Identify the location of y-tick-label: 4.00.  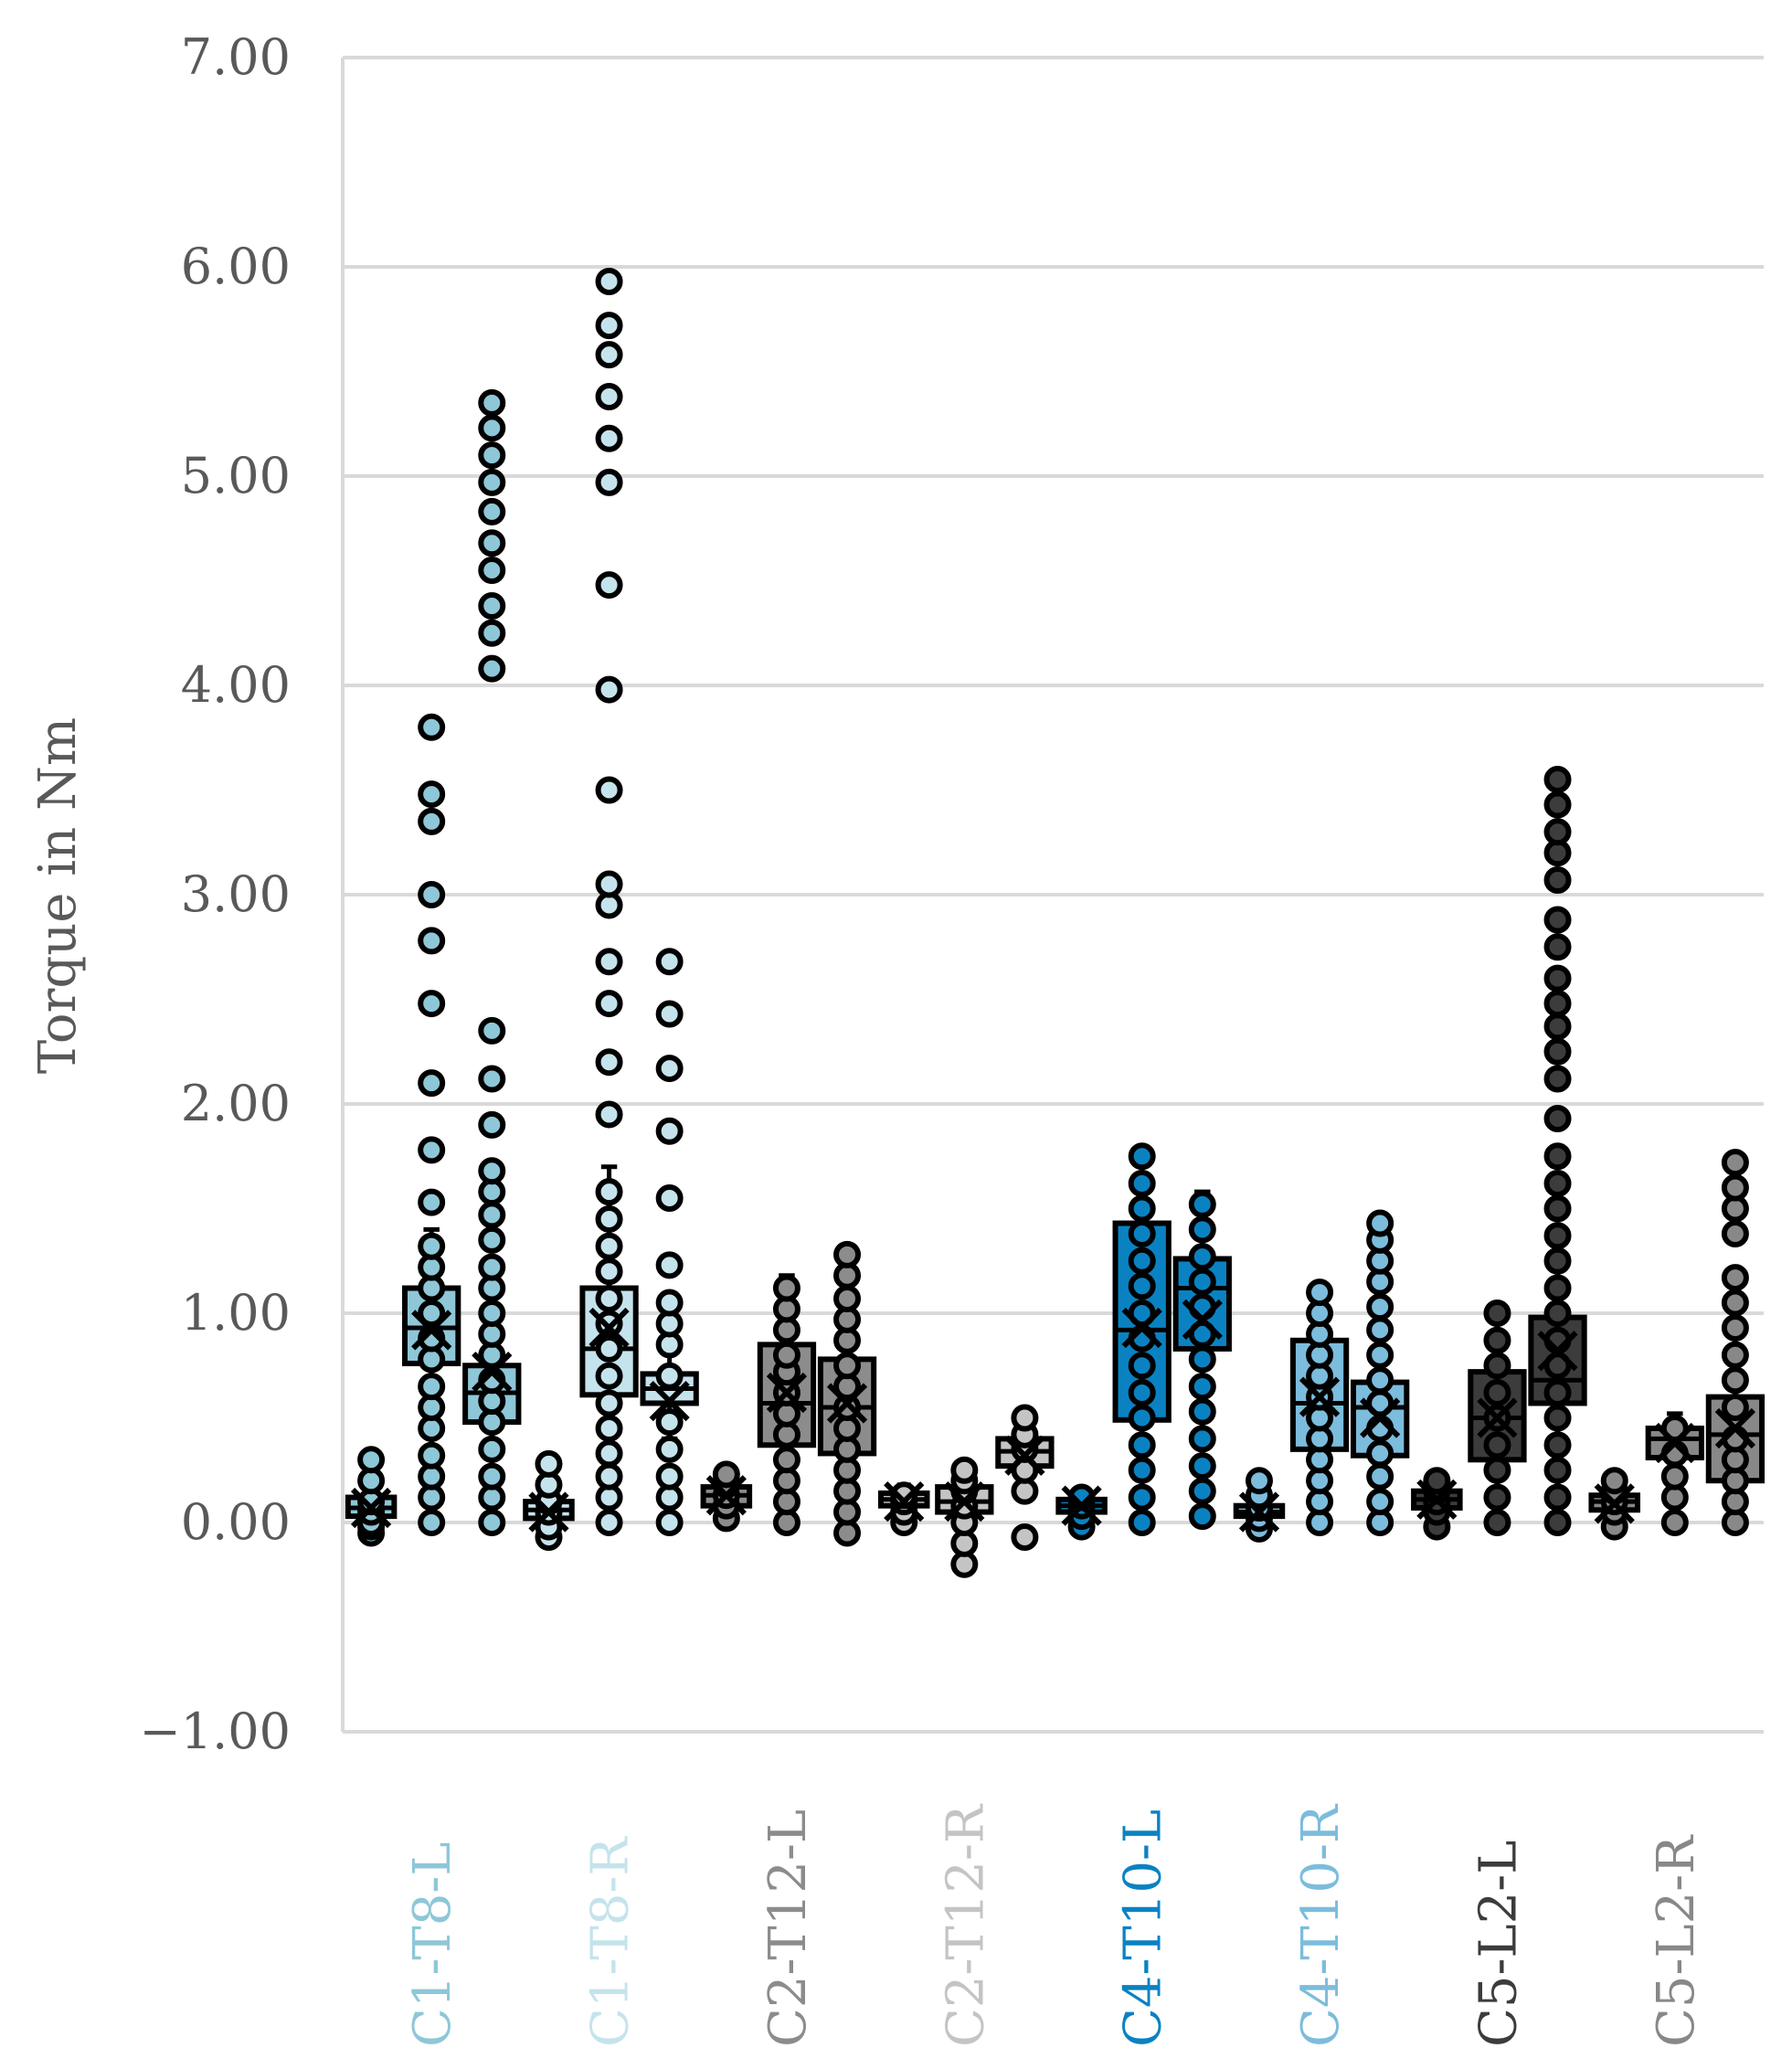
(236, 685).